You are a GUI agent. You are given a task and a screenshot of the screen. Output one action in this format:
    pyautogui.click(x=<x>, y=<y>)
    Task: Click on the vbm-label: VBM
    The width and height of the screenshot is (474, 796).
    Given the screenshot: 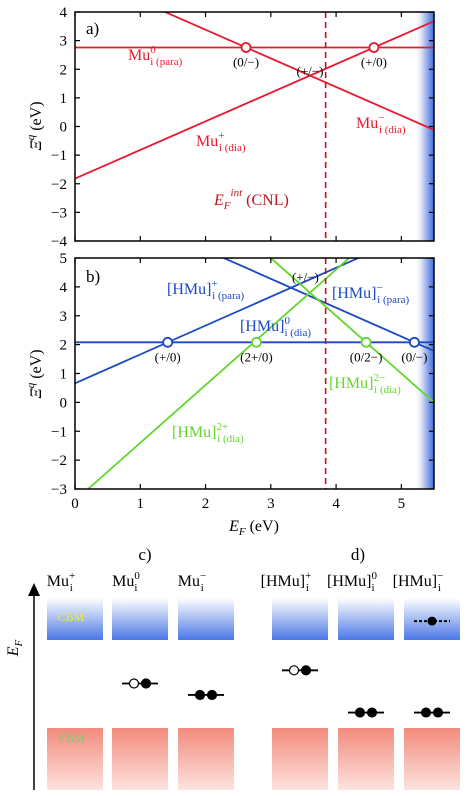 What is the action you would take?
    pyautogui.click(x=71, y=738)
    